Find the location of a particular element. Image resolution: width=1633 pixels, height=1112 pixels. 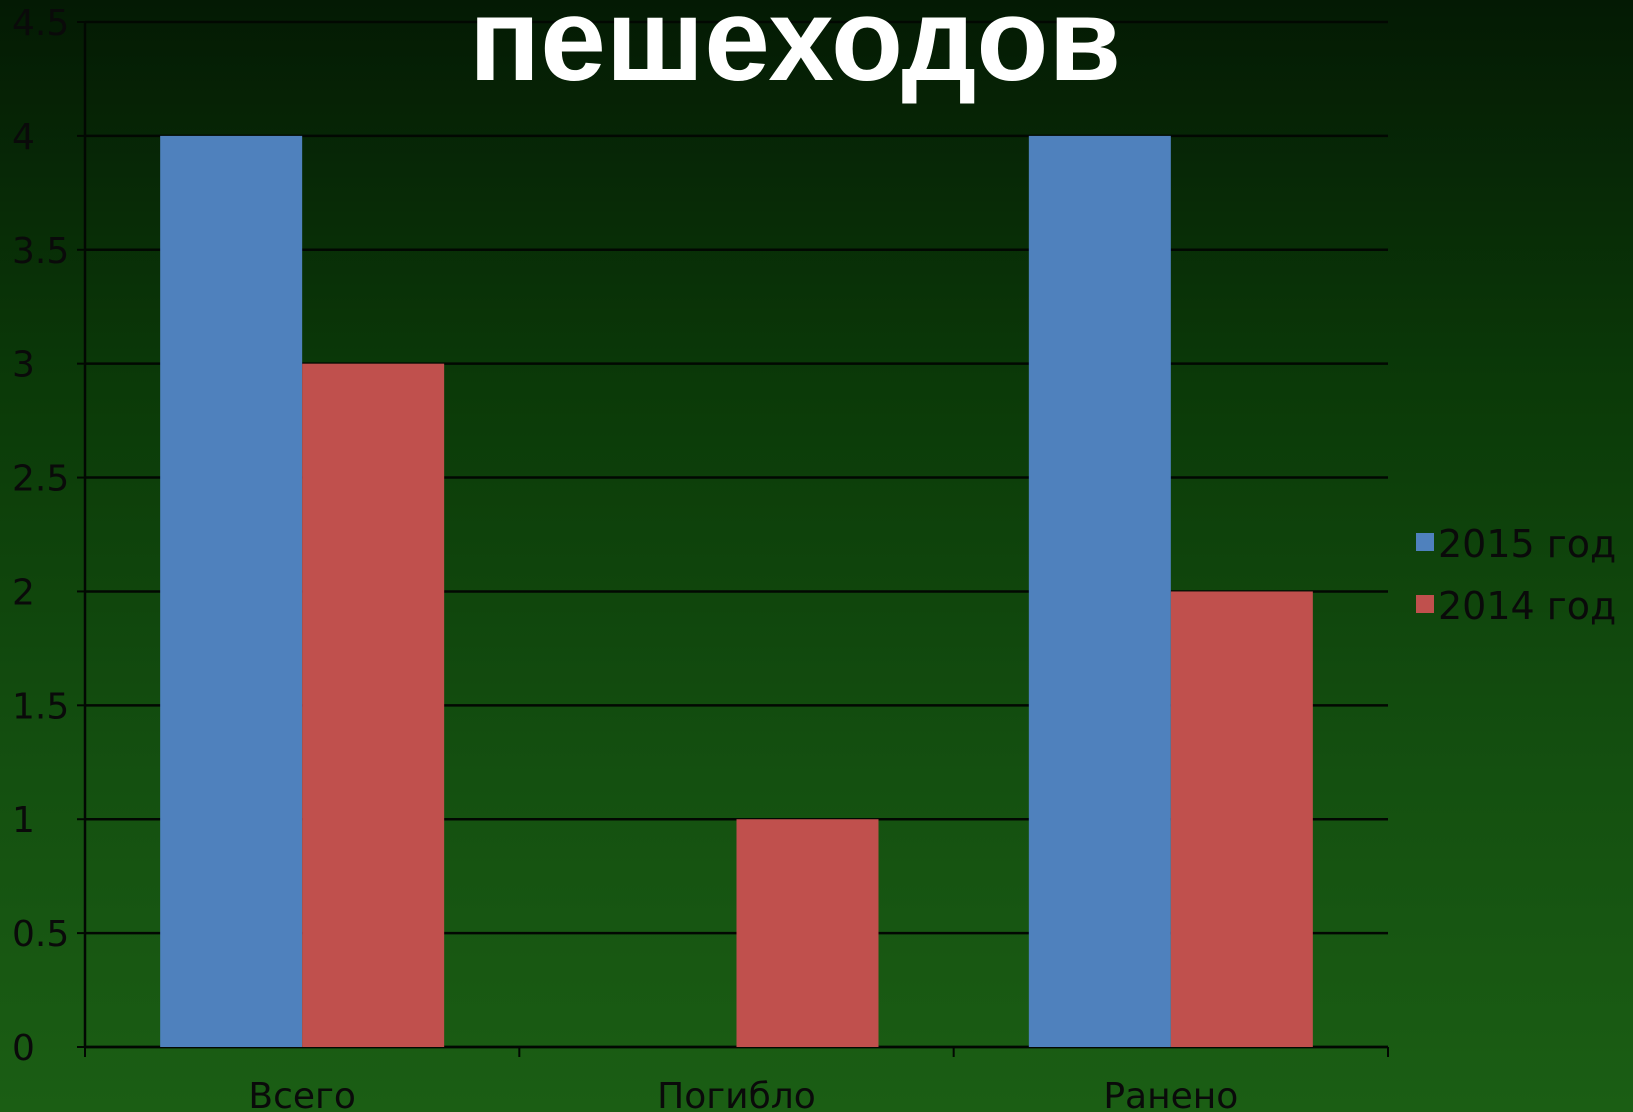

legend-label: 2015 год is located at coordinates (1527, 544).